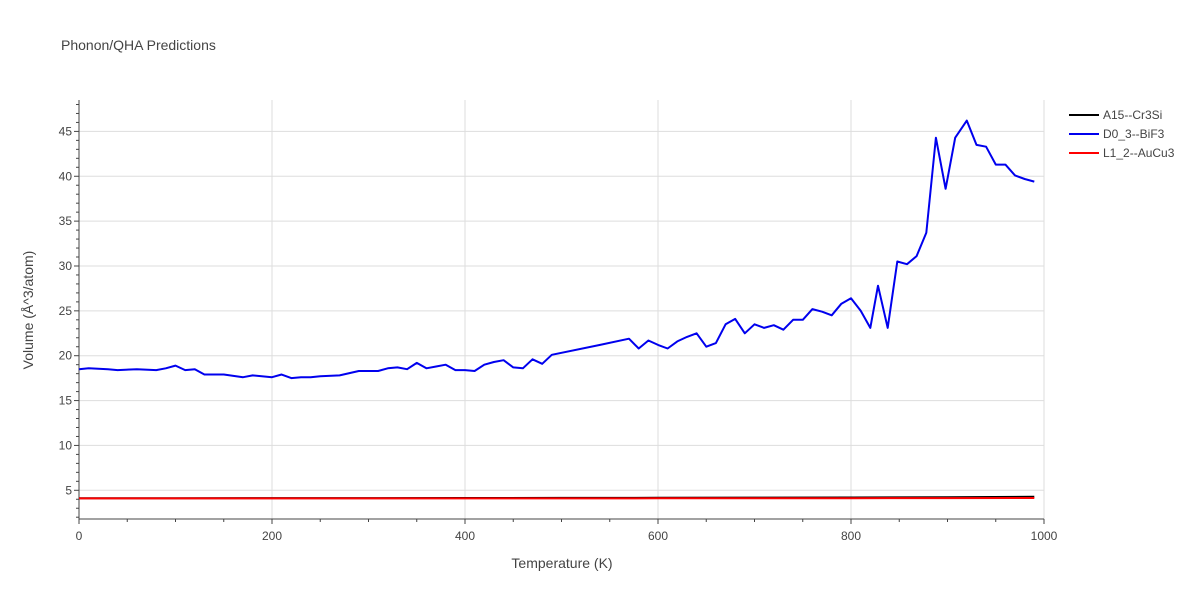 The image size is (1200, 600). I want to click on legend: A15--Cr3Si D0_3--BiF3 L1_2--AuCu3, so click(1122, 134).